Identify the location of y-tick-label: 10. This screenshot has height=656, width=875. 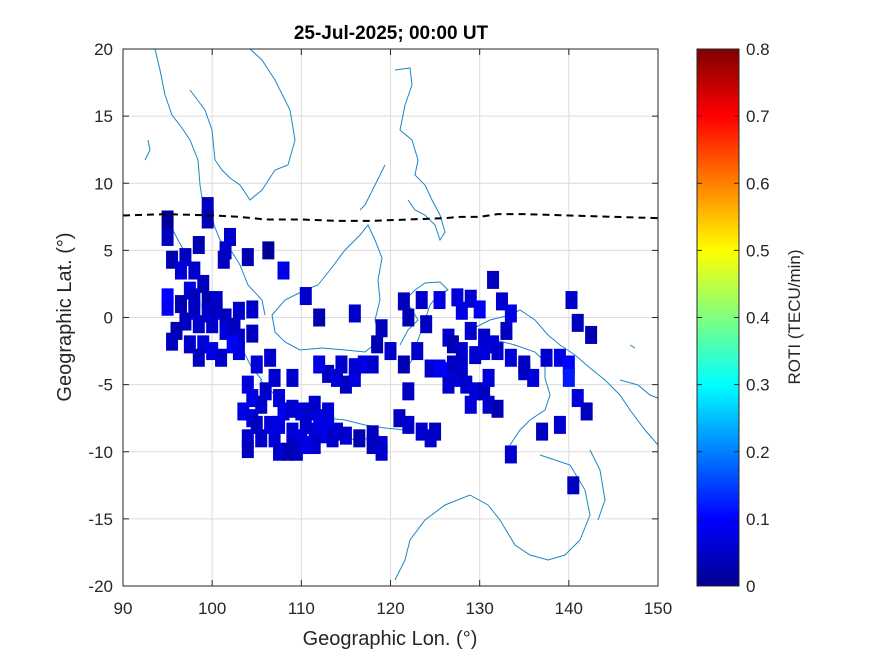
(103, 183).